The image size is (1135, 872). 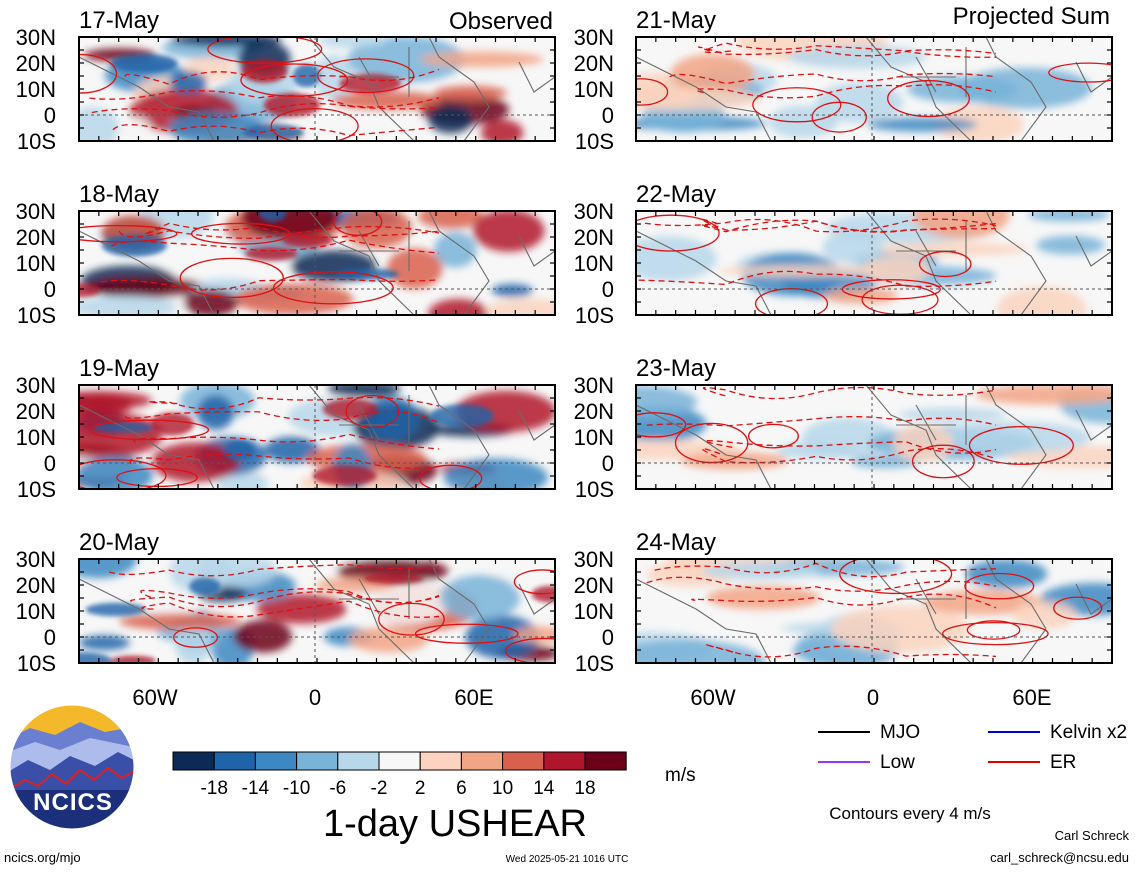 What do you see at coordinates (712, 697) in the screenshot?
I see `lon-label-60w-right: 60W` at bounding box center [712, 697].